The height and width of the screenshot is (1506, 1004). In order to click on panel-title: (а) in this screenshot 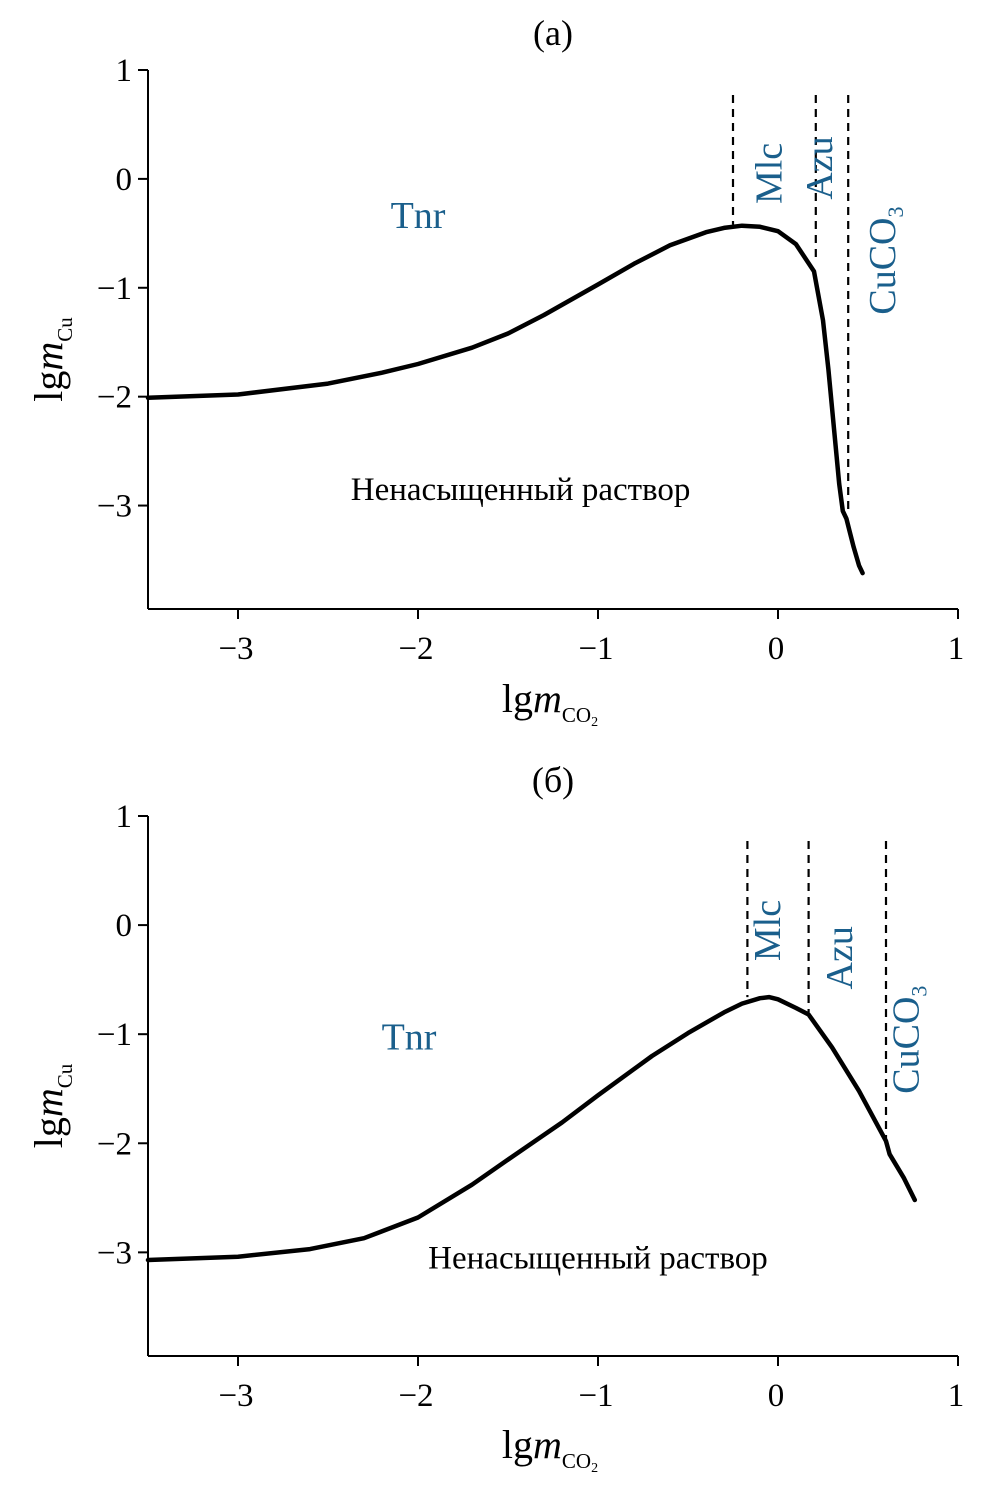, I will do `click(553, 33)`.